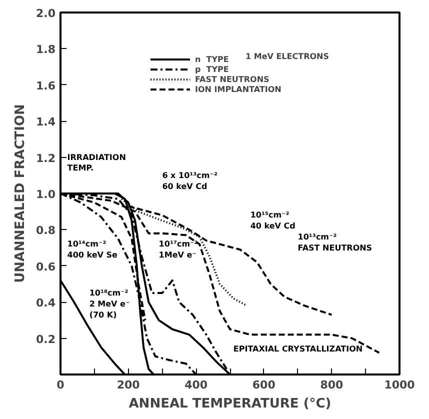 The height and width of the screenshot is (419, 429). I want to click on y-tick-label: 1.0, so click(46, 194).